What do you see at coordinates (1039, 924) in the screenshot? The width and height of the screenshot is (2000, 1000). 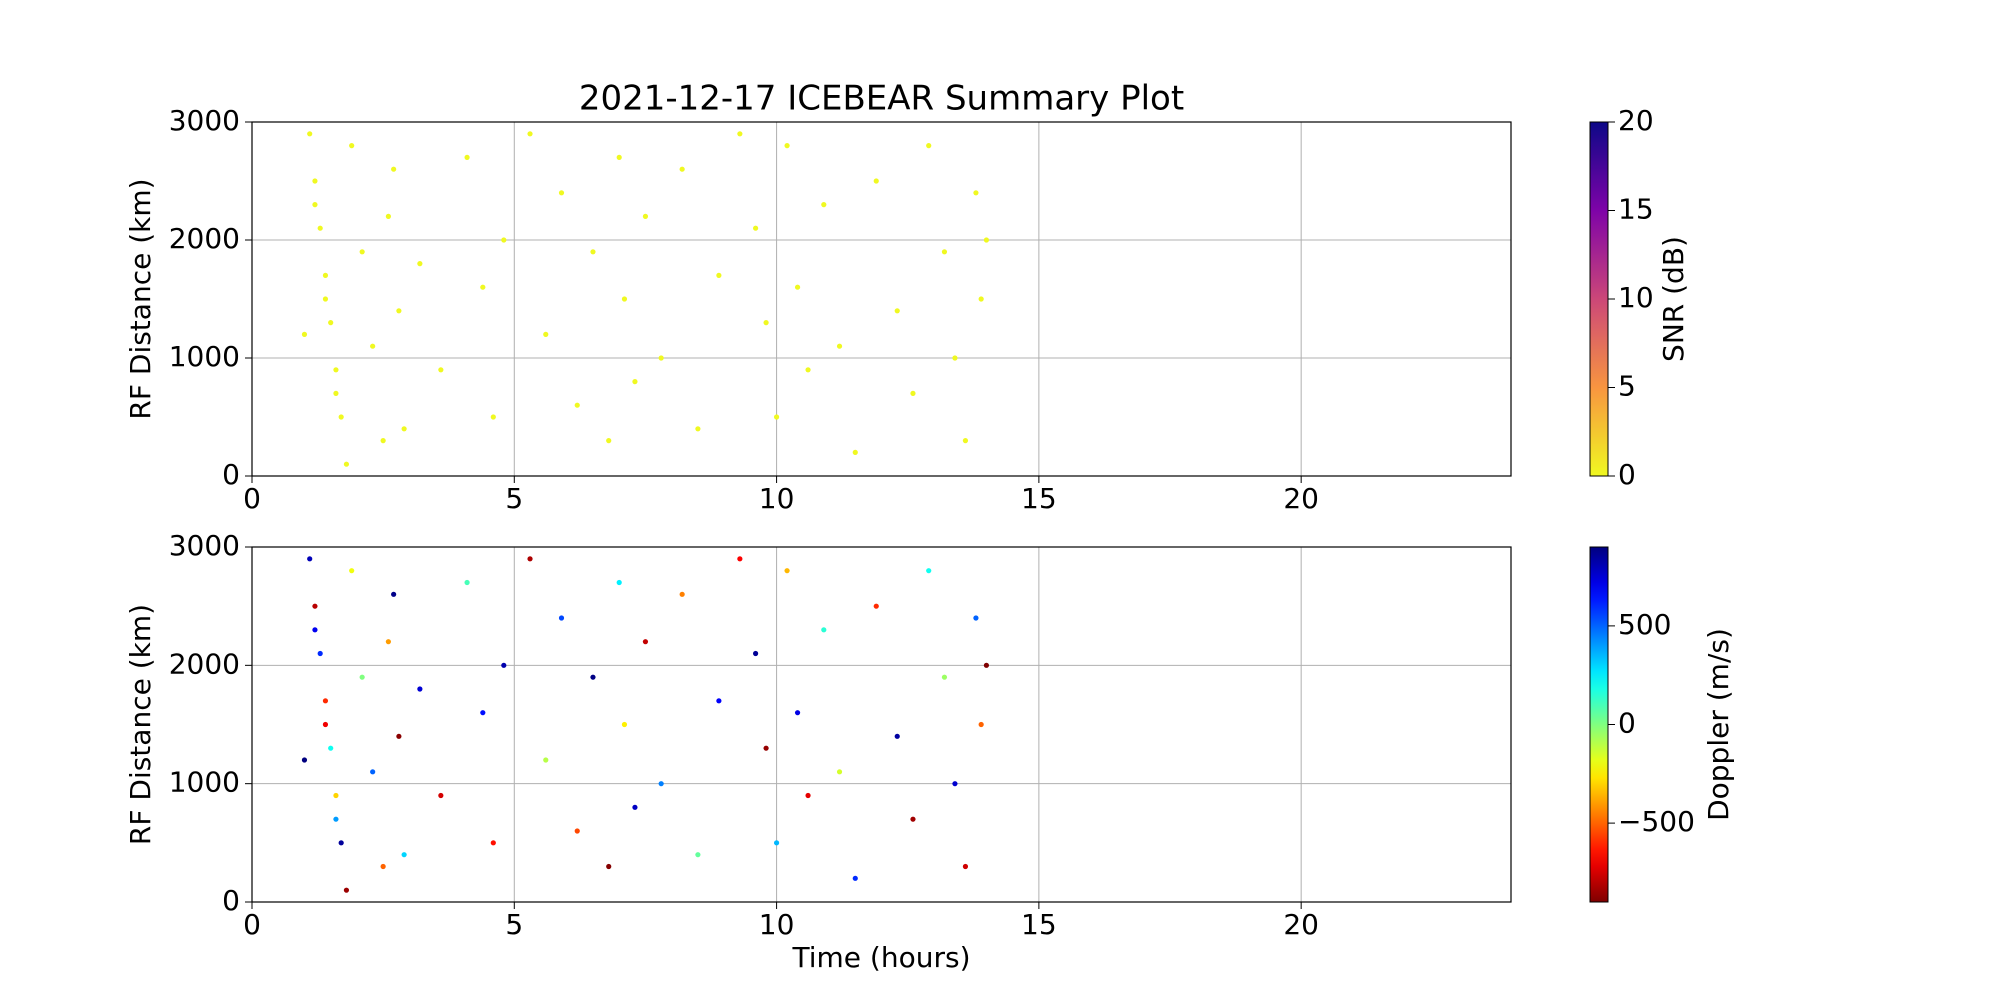 I see `x-tick-label: 15` at bounding box center [1039, 924].